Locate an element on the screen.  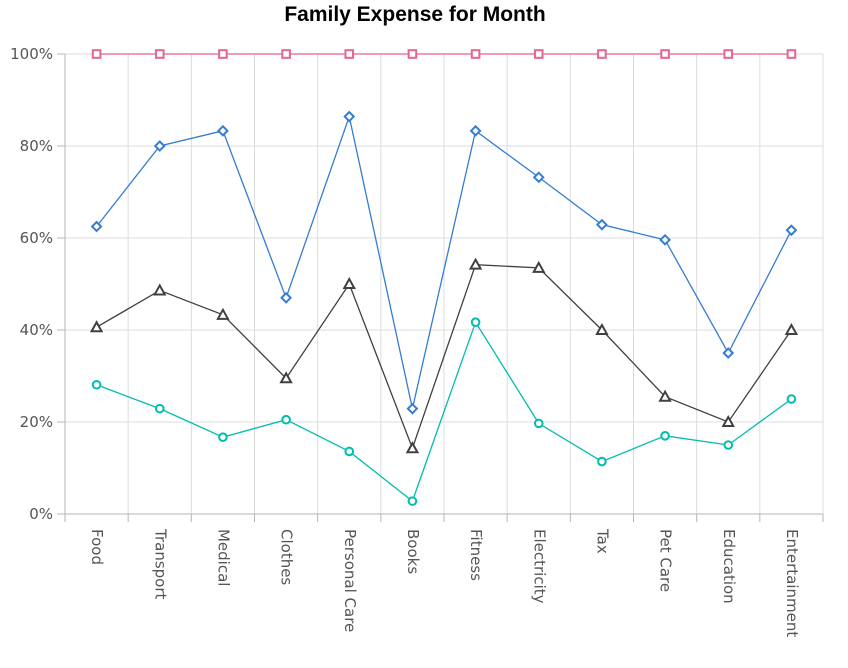
x-tick-label: Medical is located at coordinates (223, 557).